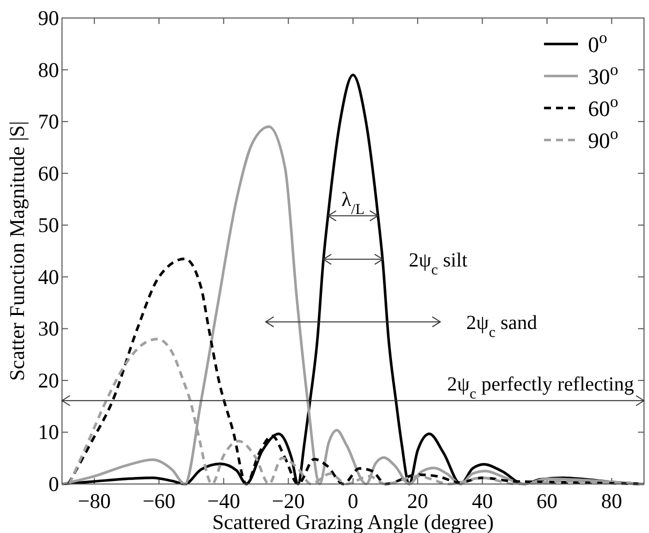 This screenshot has width=649, height=533. Describe the element at coordinates (159, 501) in the screenshot. I see `x-tick-label: −60` at that location.